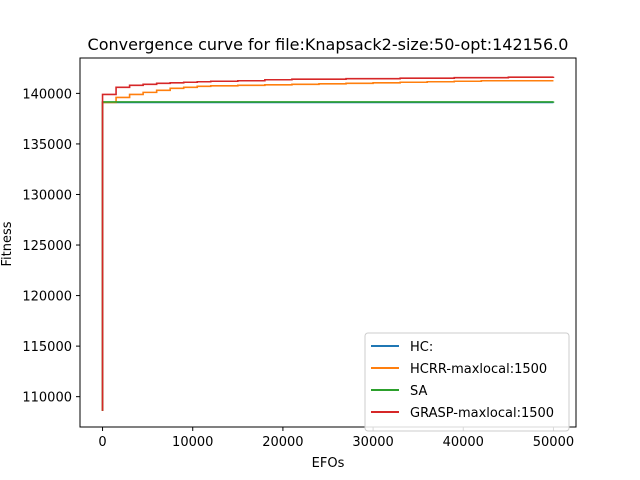 This screenshot has width=640, height=480. What do you see at coordinates (102, 442) in the screenshot?
I see `x-tick-label: 0` at bounding box center [102, 442].